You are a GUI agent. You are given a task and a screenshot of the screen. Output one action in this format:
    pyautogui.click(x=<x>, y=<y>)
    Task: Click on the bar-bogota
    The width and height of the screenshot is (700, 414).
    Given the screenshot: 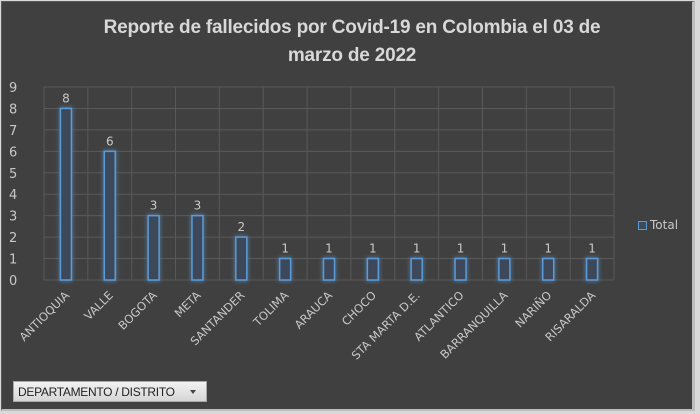 What is the action you would take?
    pyautogui.click(x=153, y=247)
    